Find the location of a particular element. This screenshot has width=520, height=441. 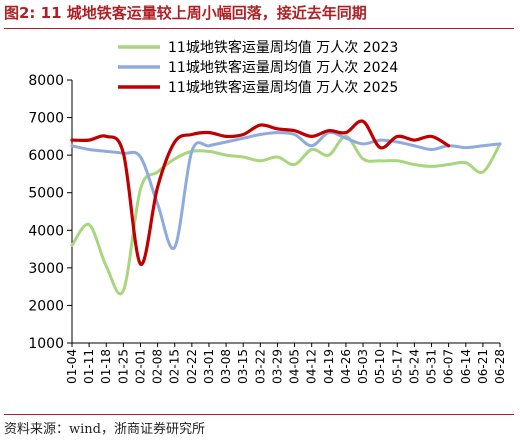

legend-label-3: 11城地铁客运量周均值 万人次 2025 is located at coordinates (283, 87).